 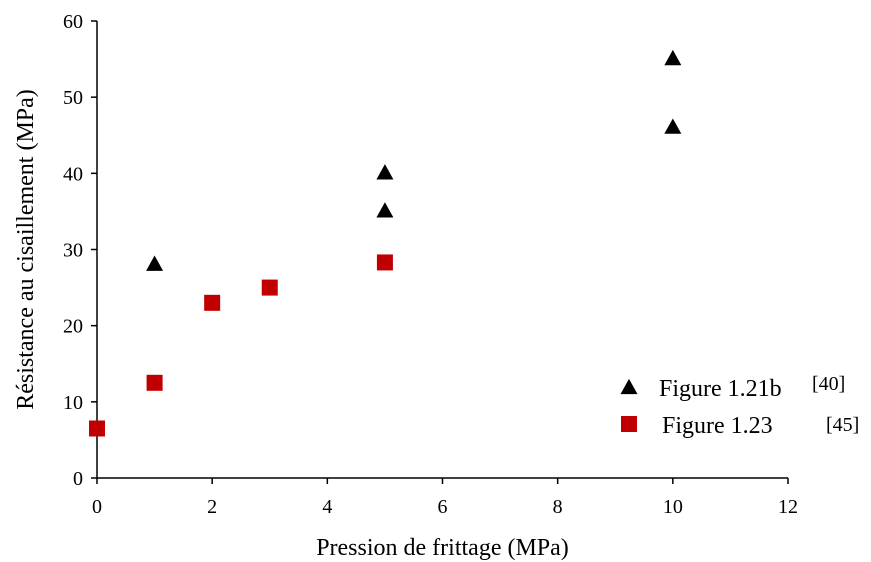 I want to click on legend-item-1: Figure 1.23 [45], so click(x=740, y=426).